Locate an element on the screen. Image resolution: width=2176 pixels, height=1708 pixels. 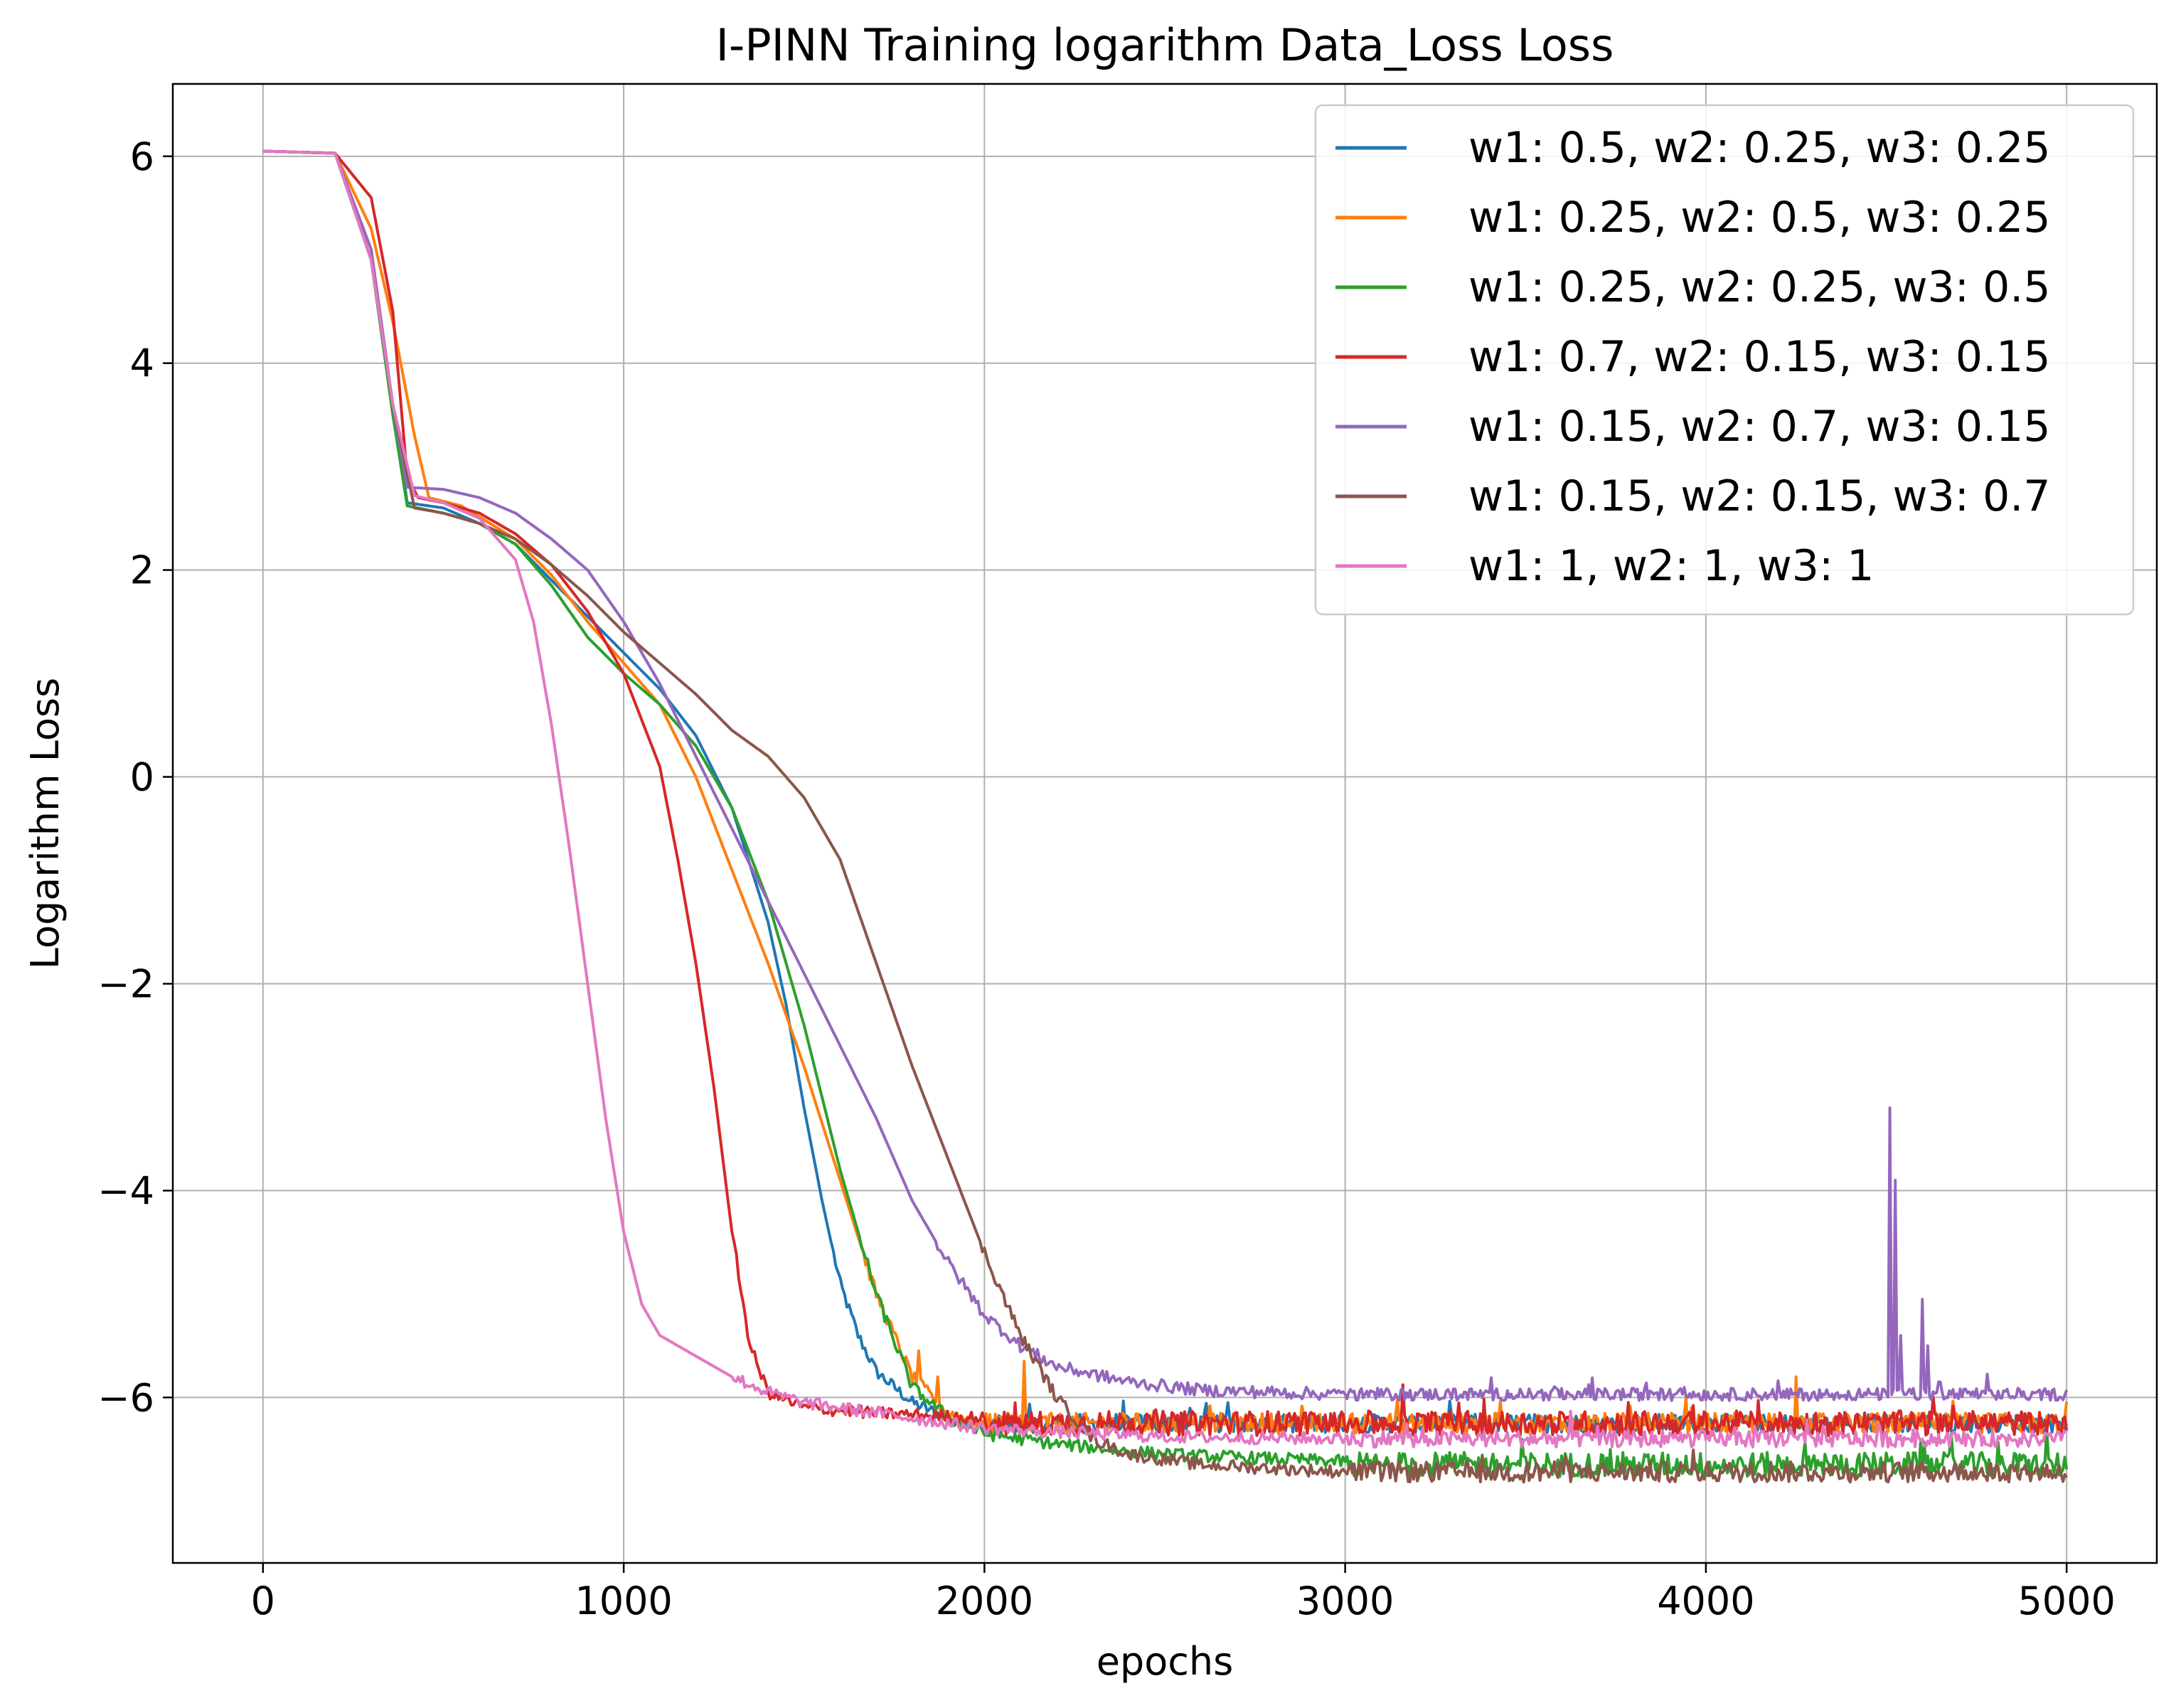
y-tick-label: 0 is located at coordinates (142, 777).